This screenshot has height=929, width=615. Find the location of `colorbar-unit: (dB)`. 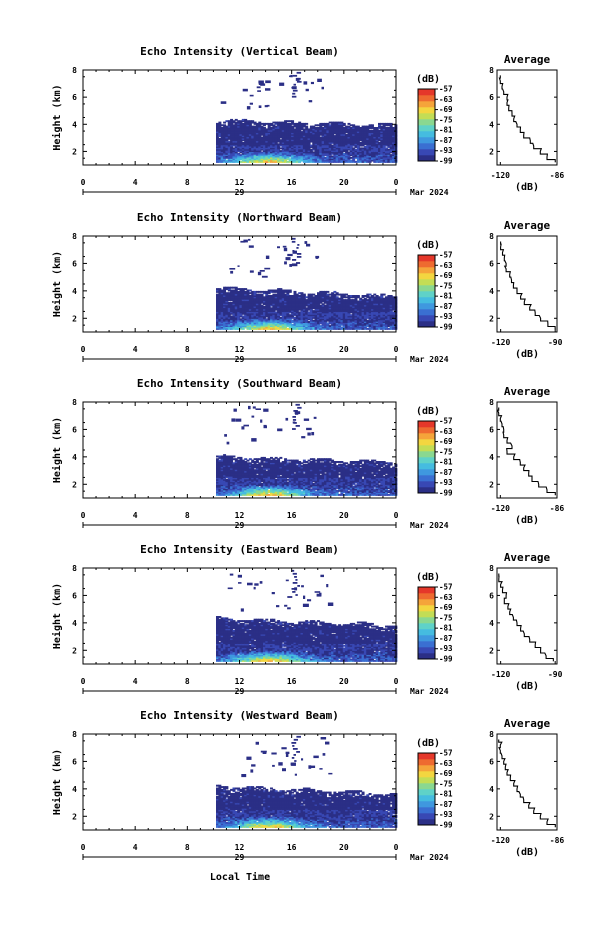

colorbar-unit: (dB) is located at coordinates (428, 245).